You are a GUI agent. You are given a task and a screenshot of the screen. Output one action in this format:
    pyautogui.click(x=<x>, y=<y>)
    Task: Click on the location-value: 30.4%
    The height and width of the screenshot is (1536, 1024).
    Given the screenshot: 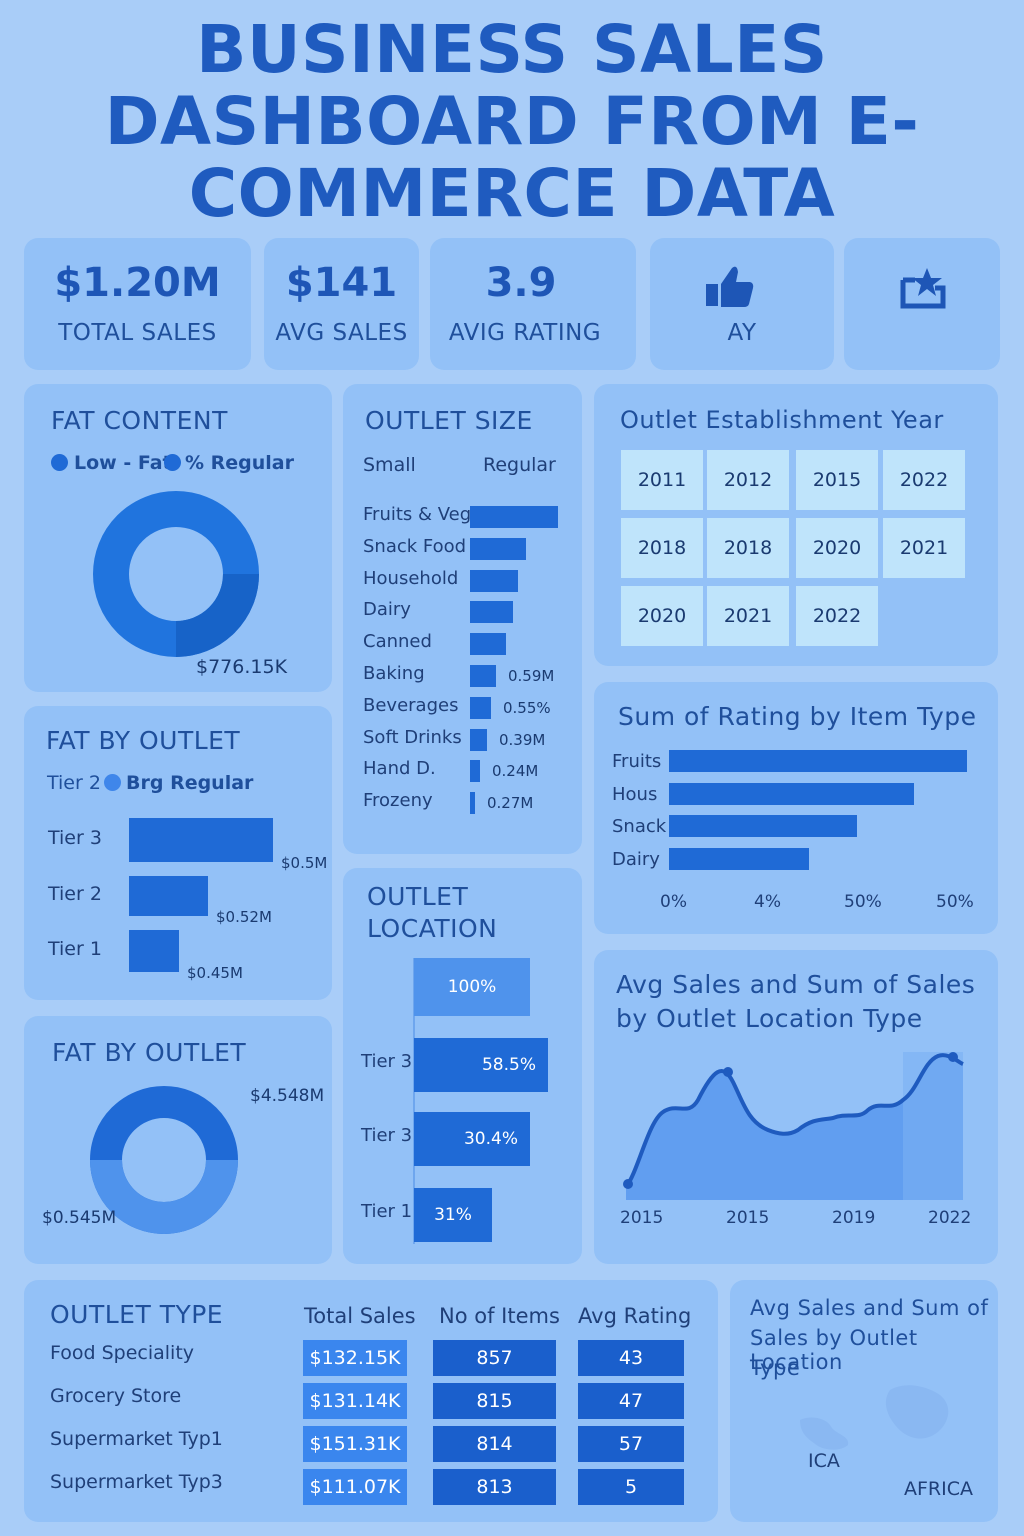 What is the action you would take?
    pyautogui.click(x=490, y=1139)
    